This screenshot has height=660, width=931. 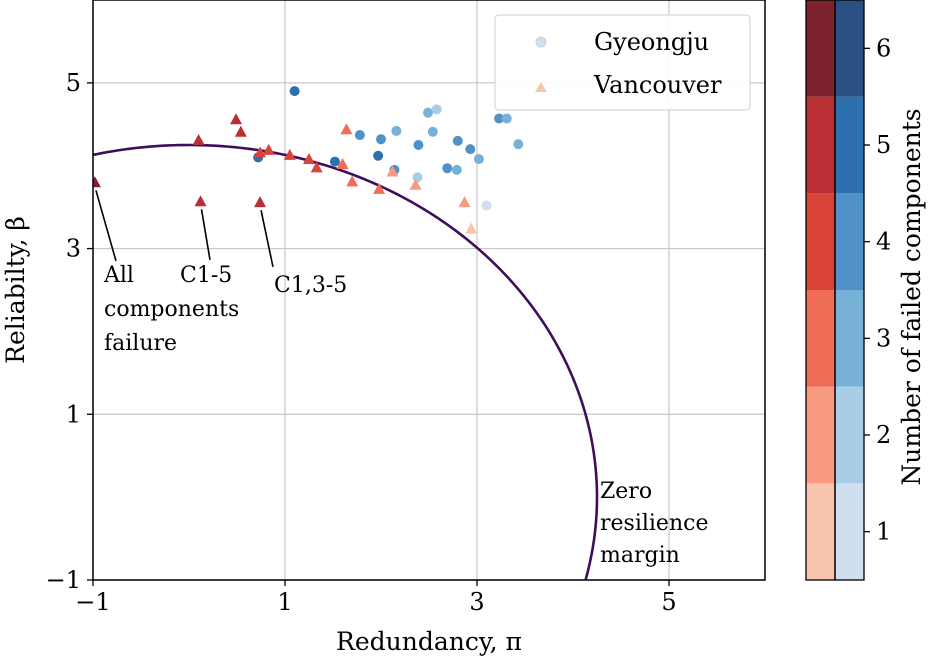 I want to click on colorbar-tick-label: 5, so click(x=883, y=145).